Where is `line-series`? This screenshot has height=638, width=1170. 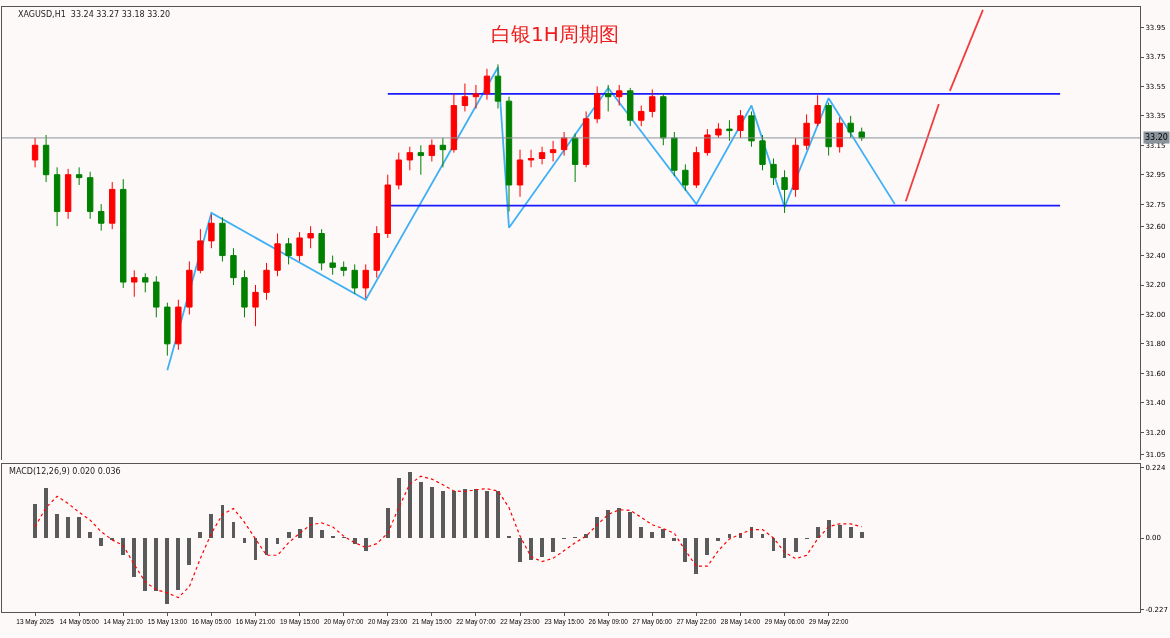 line-series is located at coordinates (448, 537).